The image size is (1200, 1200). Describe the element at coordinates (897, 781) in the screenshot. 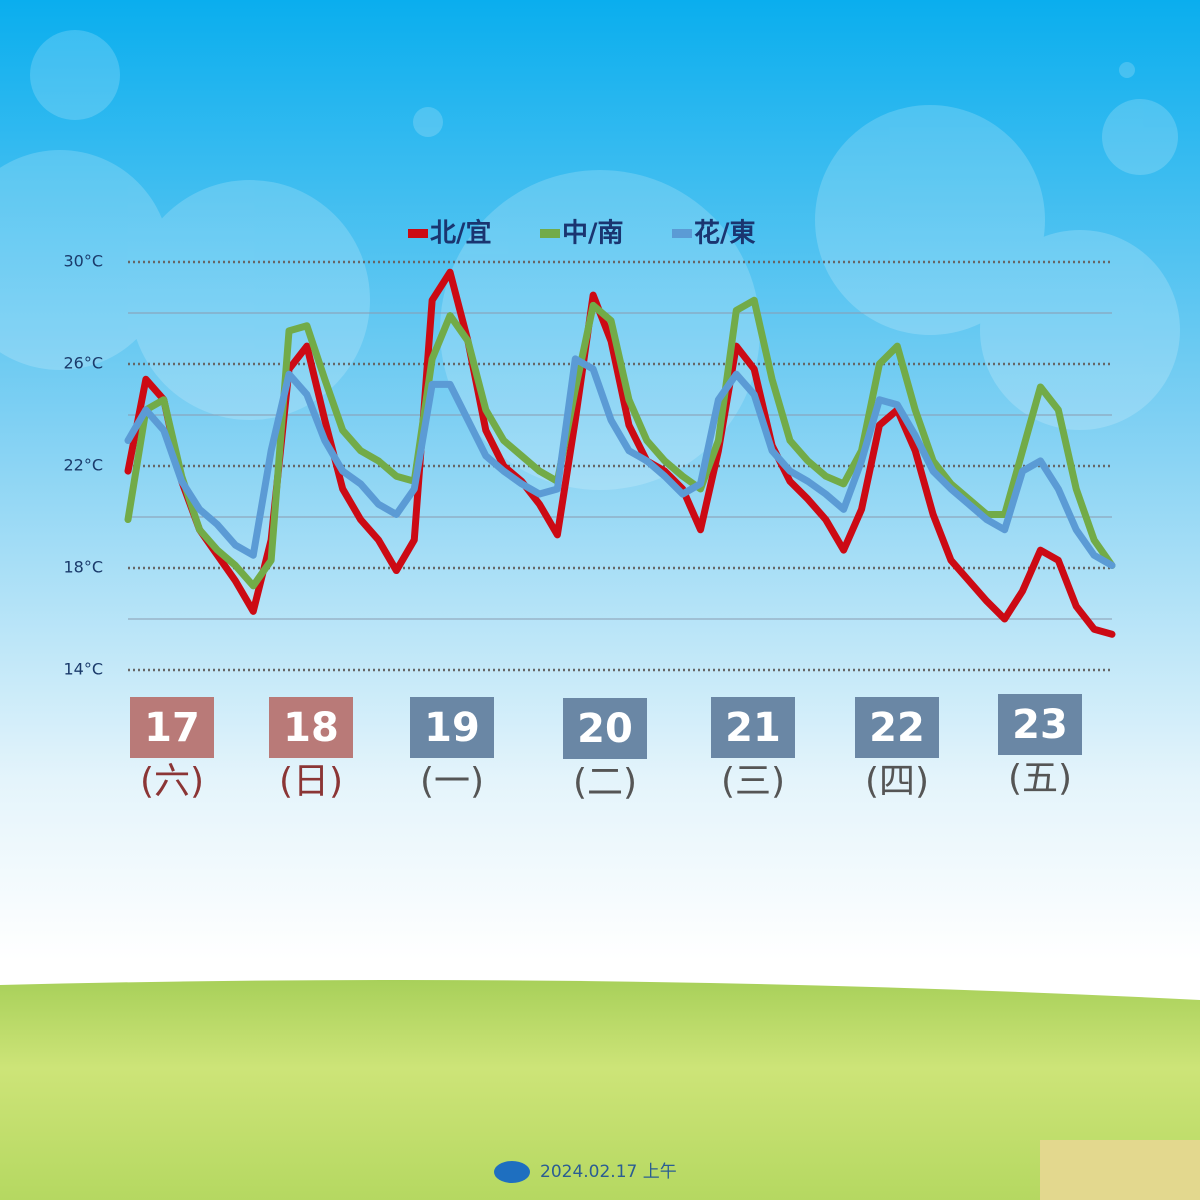

I see `day-weekday: (四)` at that location.